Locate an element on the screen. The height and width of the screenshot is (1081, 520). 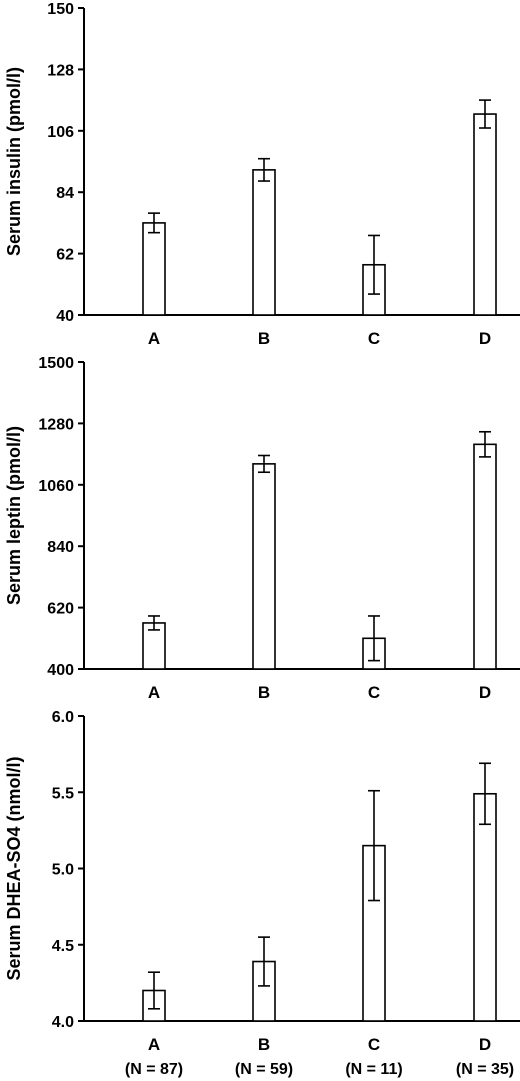
y-tick-label: 4.0 is located at coordinates (63, 1022).